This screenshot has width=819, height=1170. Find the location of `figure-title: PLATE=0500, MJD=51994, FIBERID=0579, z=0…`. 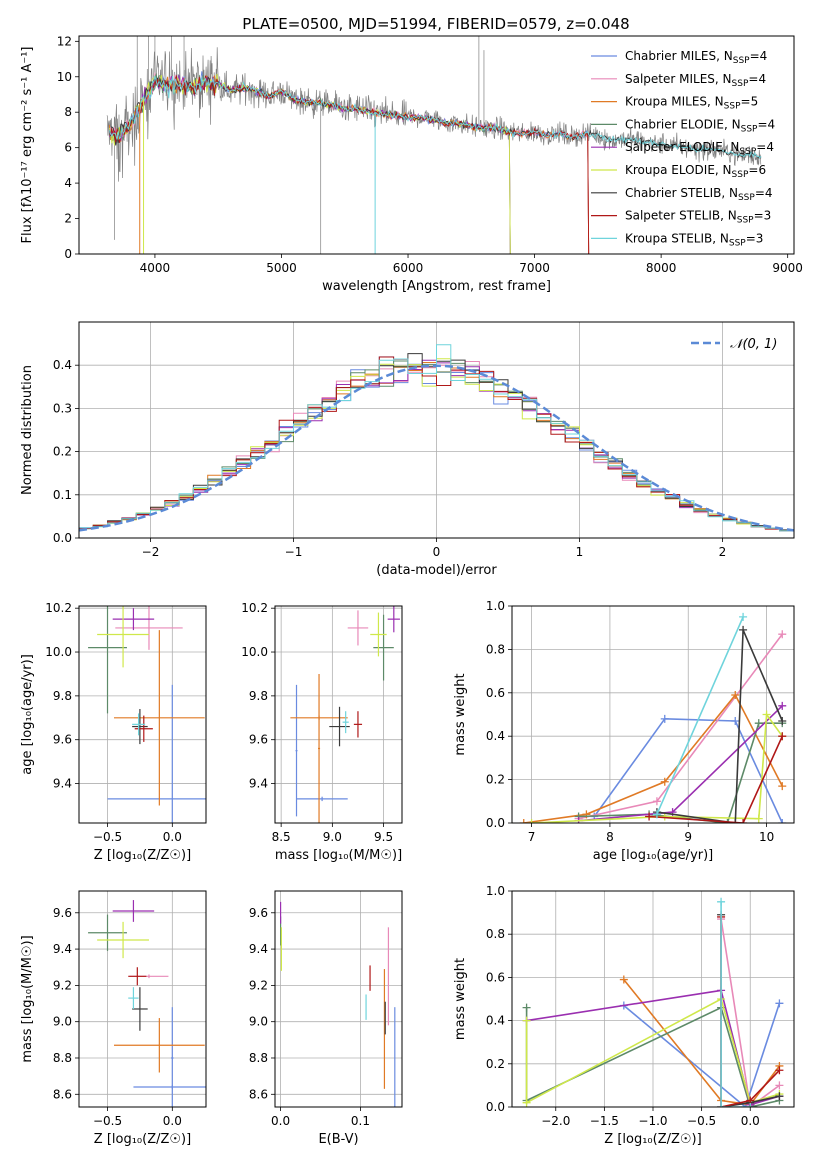

figure-title: PLATE=0500, MJD=51994, FIBERID=0579, z=0… is located at coordinates (435, 24).